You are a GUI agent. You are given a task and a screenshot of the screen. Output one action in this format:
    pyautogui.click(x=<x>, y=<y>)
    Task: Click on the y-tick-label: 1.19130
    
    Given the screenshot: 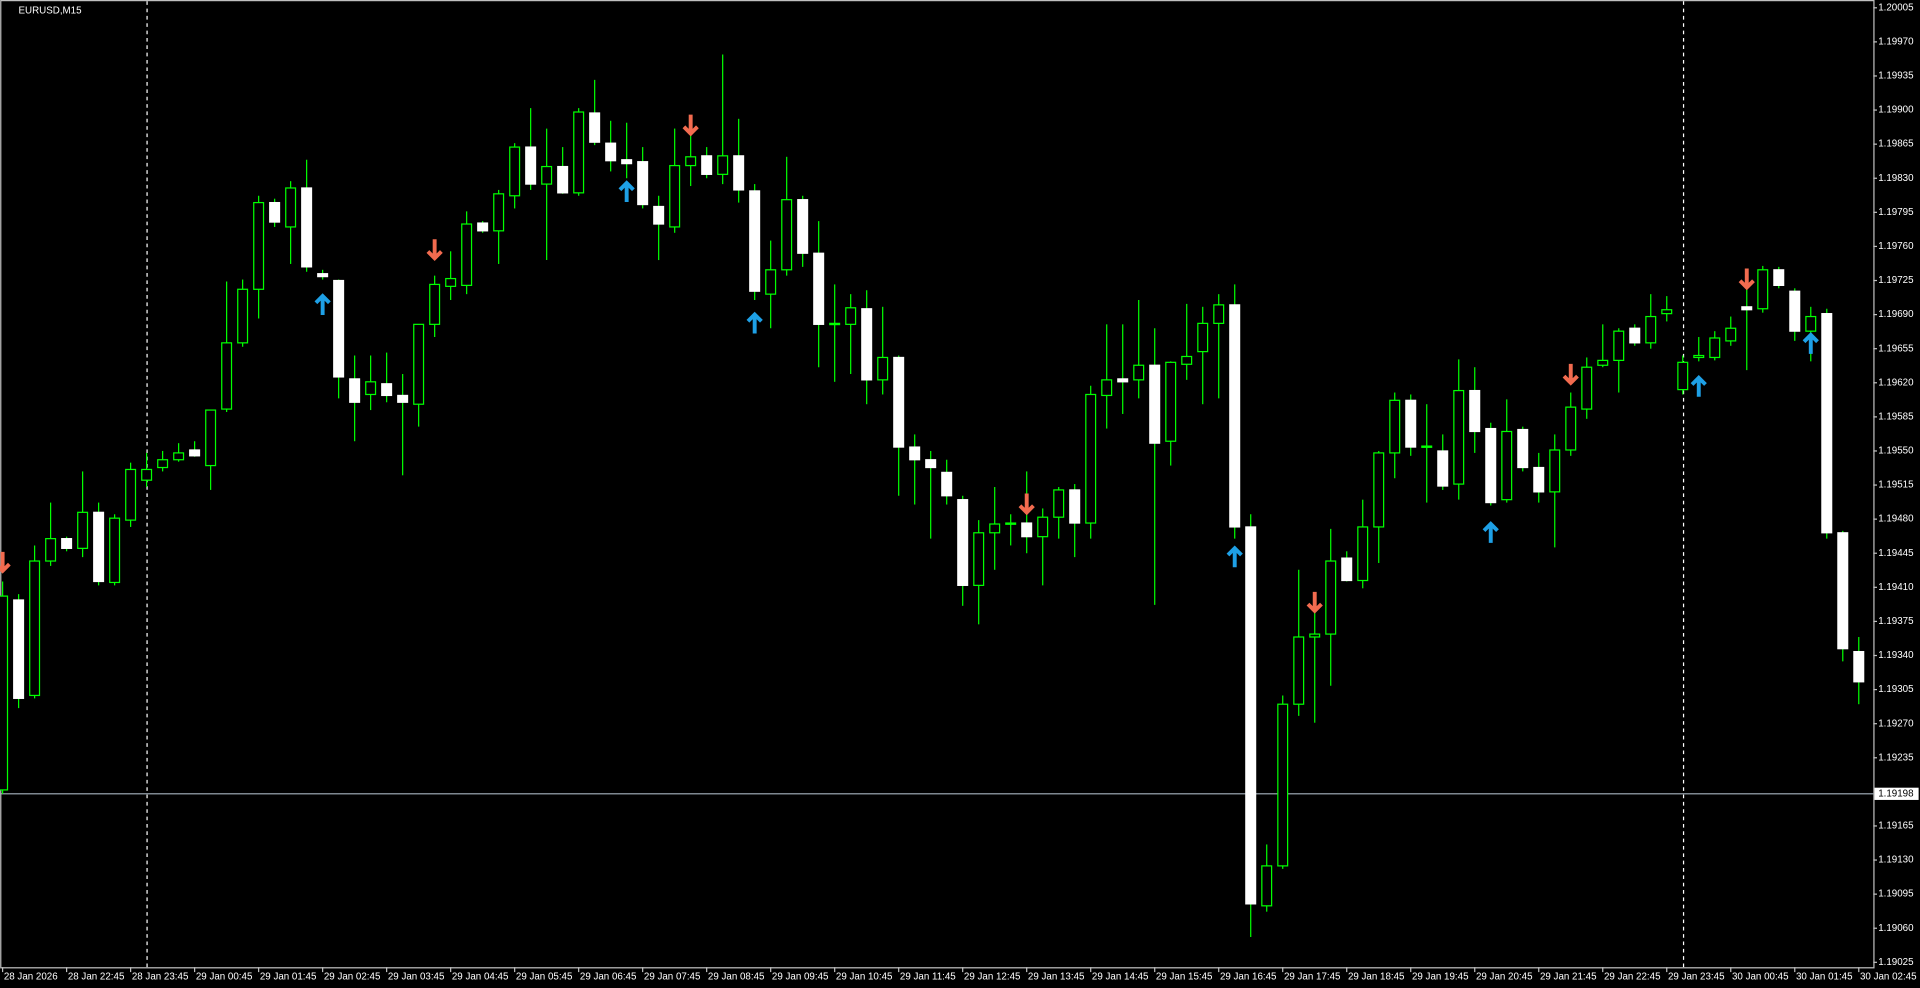 What is the action you would take?
    pyautogui.click(x=1896, y=860)
    